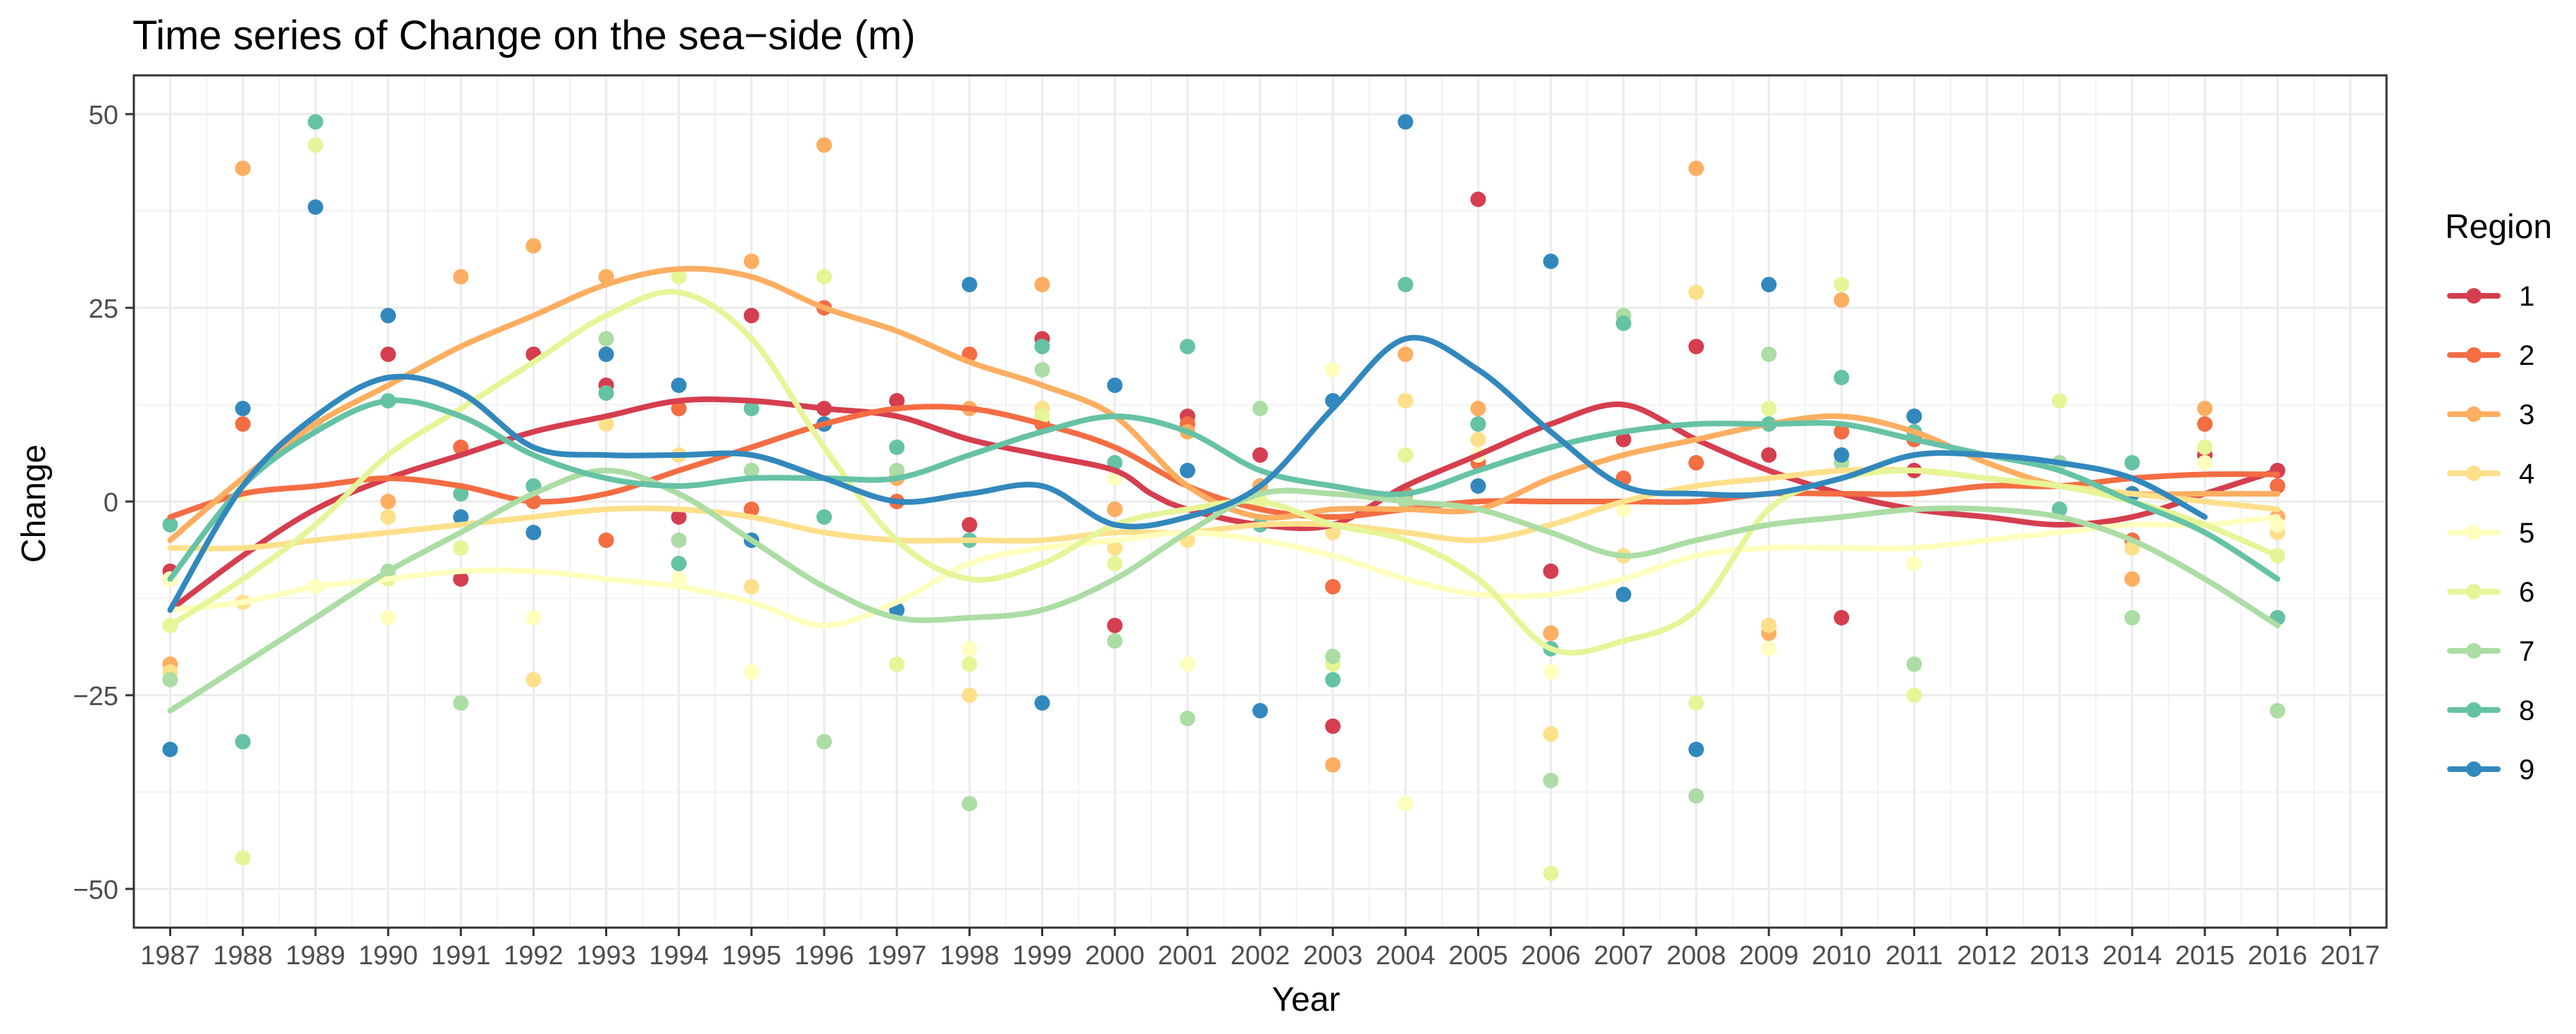  What do you see at coordinates (95, 890) in the screenshot?
I see `y-tick-label: −50` at bounding box center [95, 890].